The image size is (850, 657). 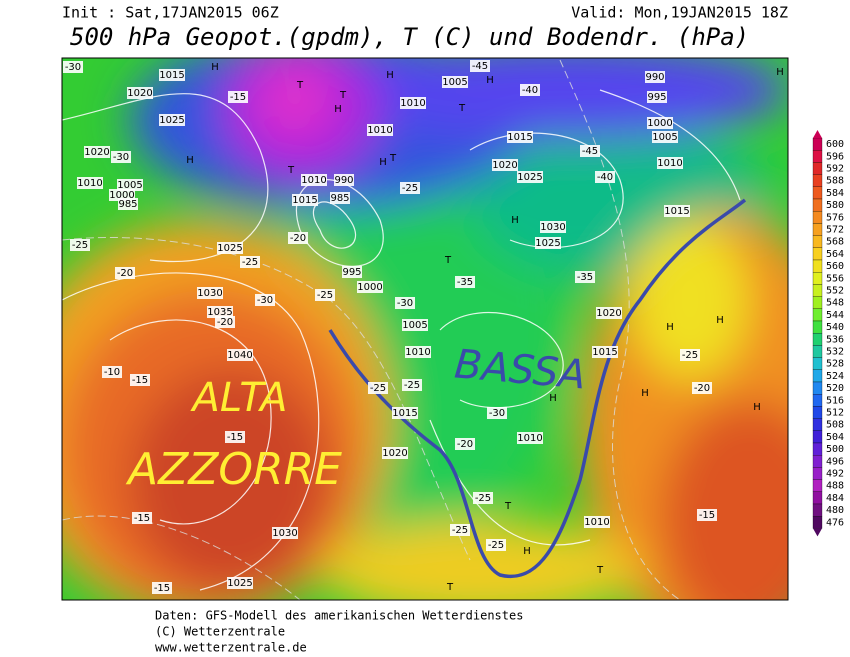 I want to click on annotation-azzorre: AZZORRE, so click(x=233, y=469).